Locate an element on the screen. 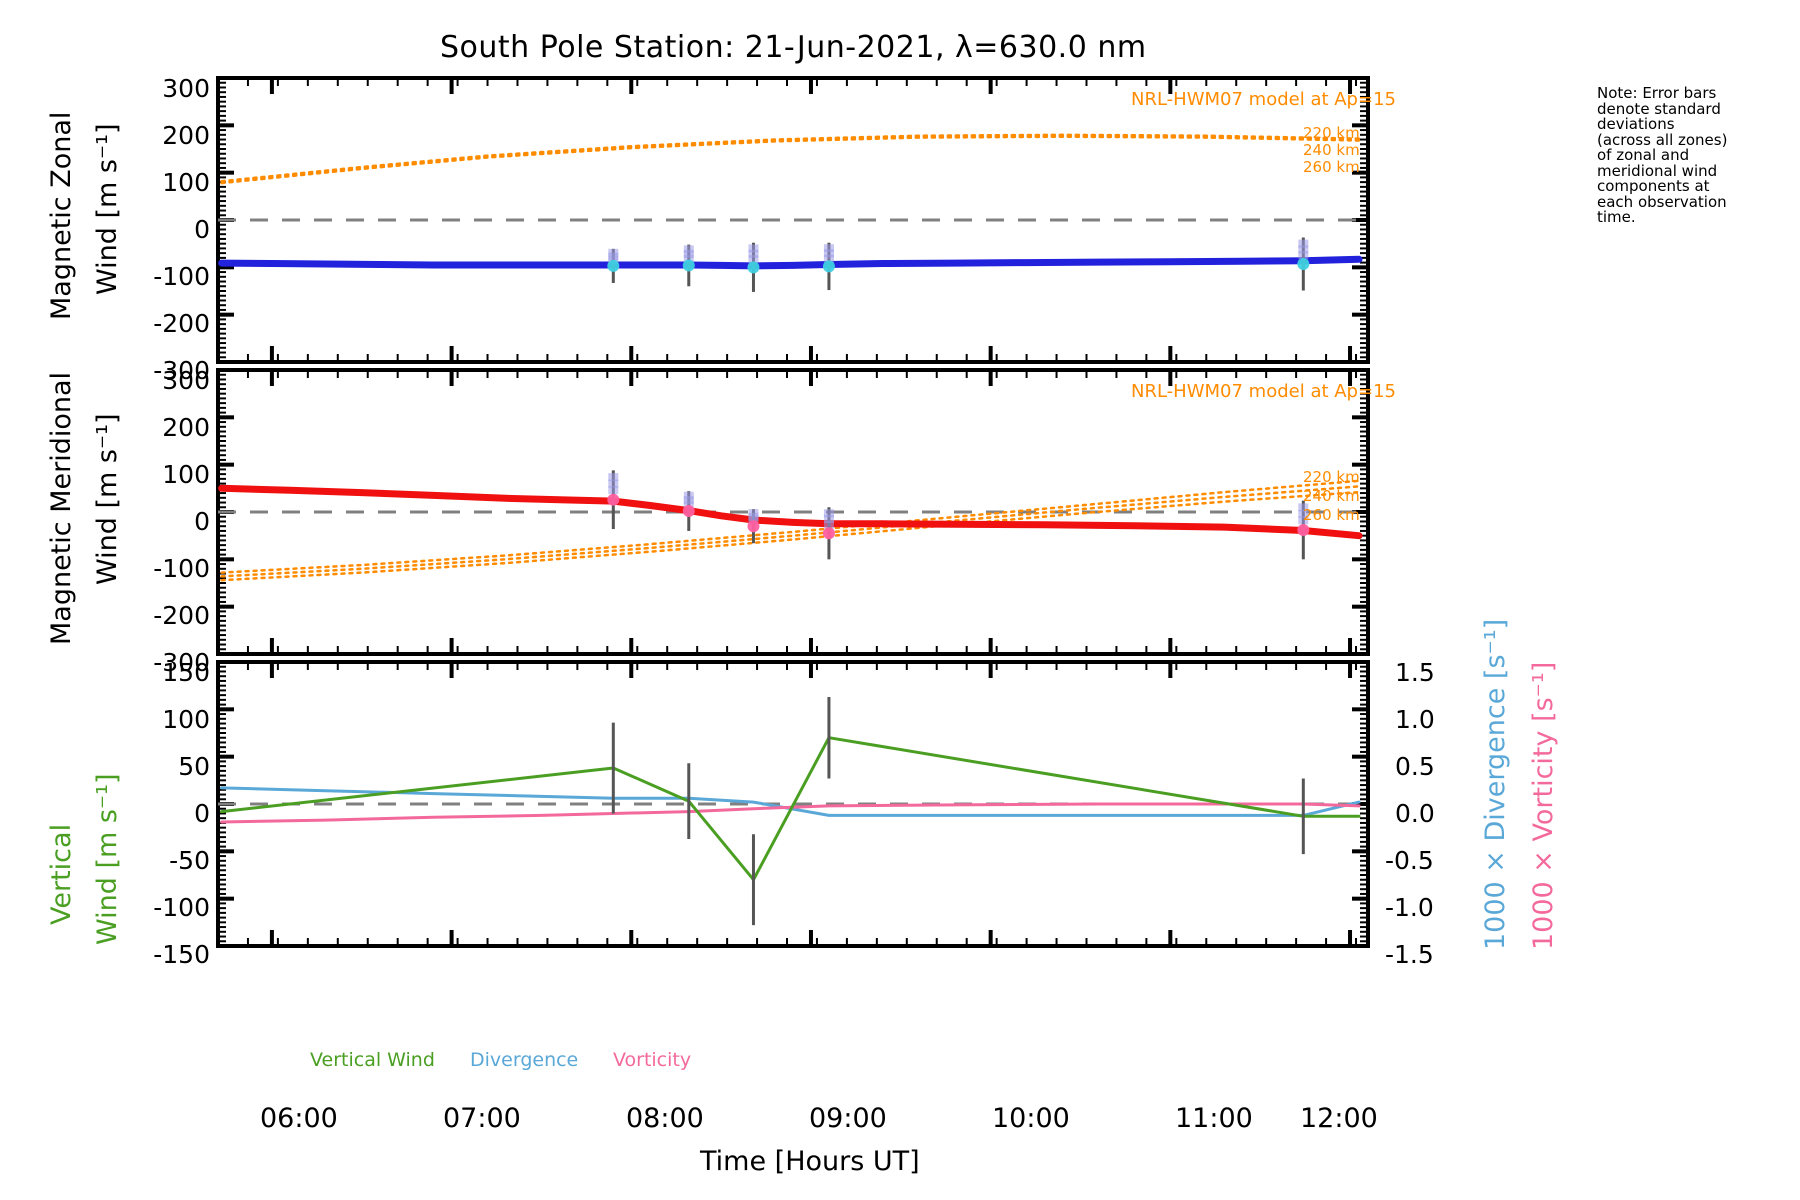  p2-ytick-6: -300 is located at coordinates (181, 662).